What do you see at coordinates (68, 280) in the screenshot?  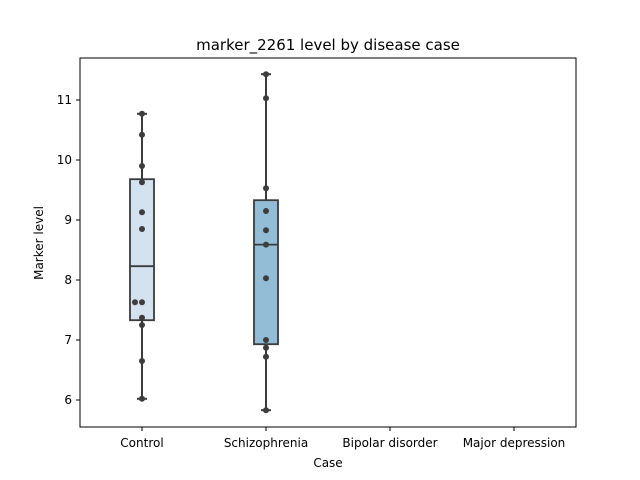 I see `y-tick-label: 8` at bounding box center [68, 280].